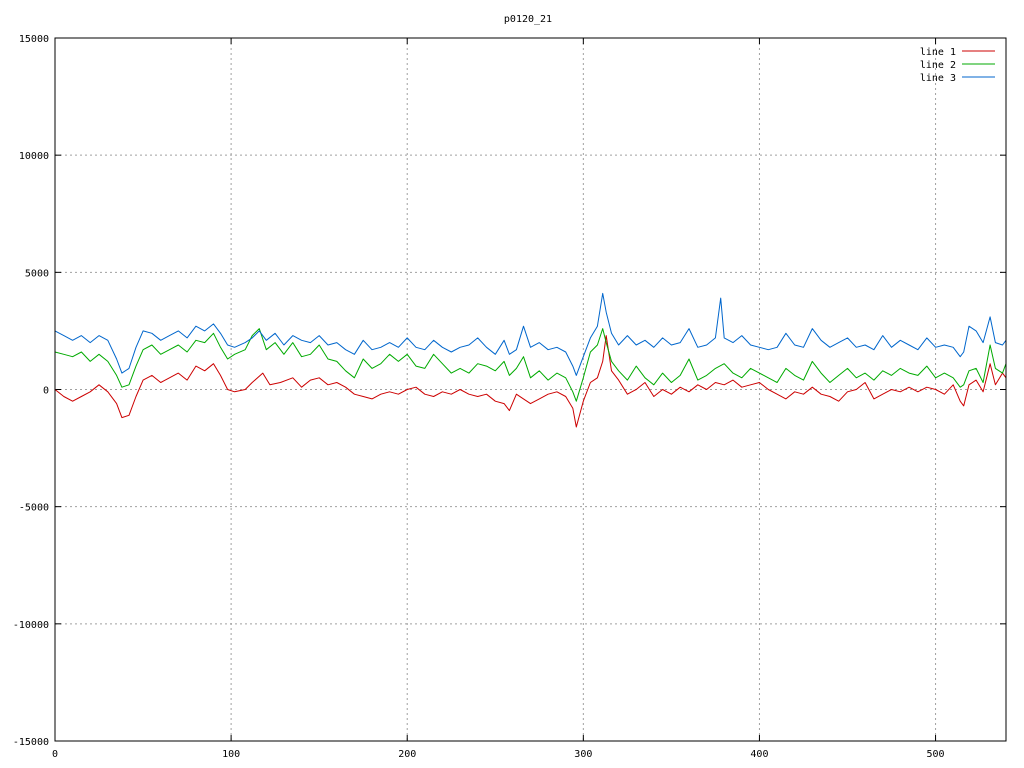 The image size is (1024, 768). Describe the element at coordinates (528, 19) in the screenshot. I see `chart-title: p0120_21` at that location.